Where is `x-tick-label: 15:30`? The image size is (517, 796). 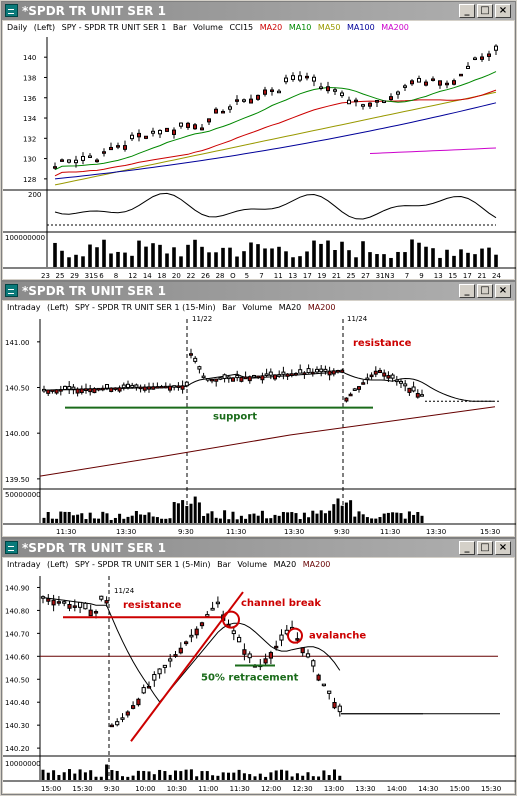 x-tick-label: 15:30 is located at coordinates (82, 789).